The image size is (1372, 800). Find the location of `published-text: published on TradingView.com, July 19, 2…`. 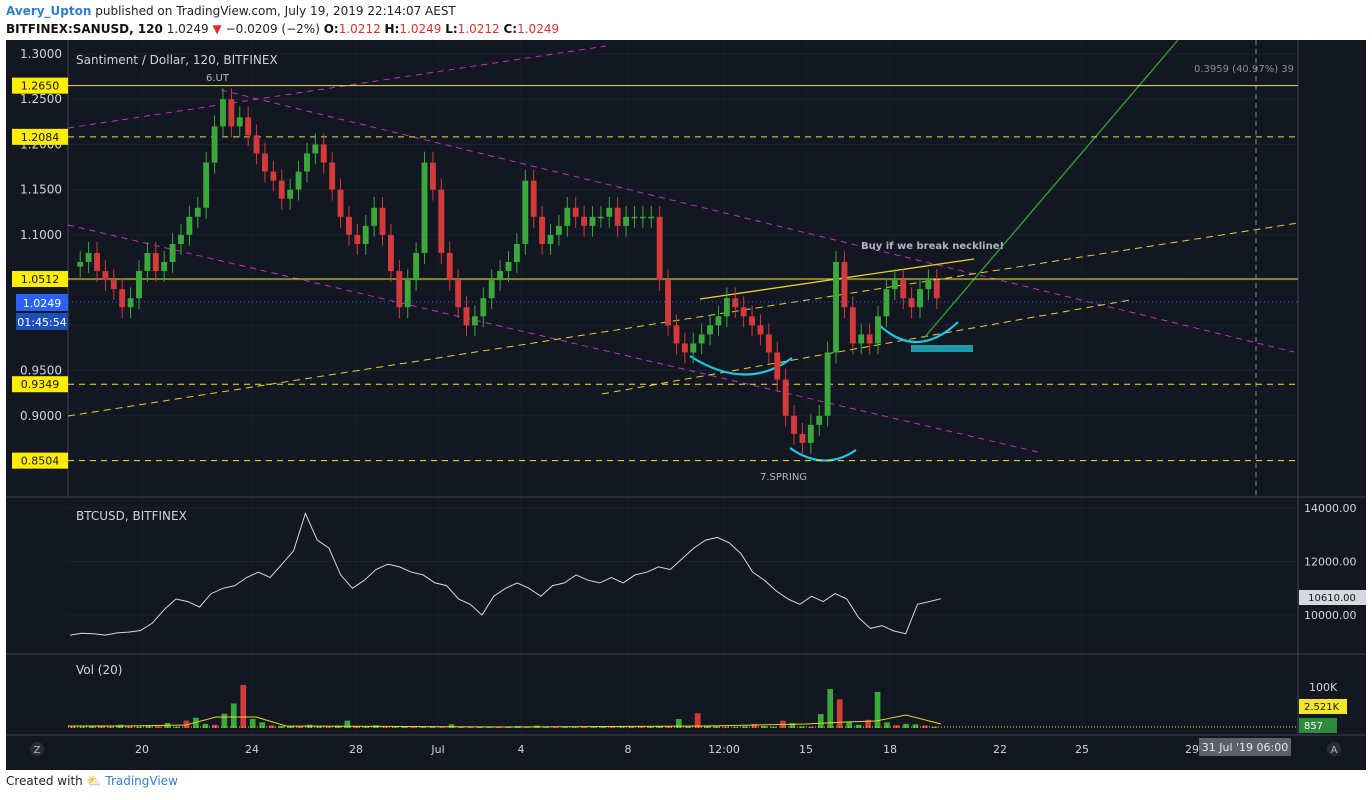

published-text: published on TradingView.com, July 19, 2… is located at coordinates (275, 11).